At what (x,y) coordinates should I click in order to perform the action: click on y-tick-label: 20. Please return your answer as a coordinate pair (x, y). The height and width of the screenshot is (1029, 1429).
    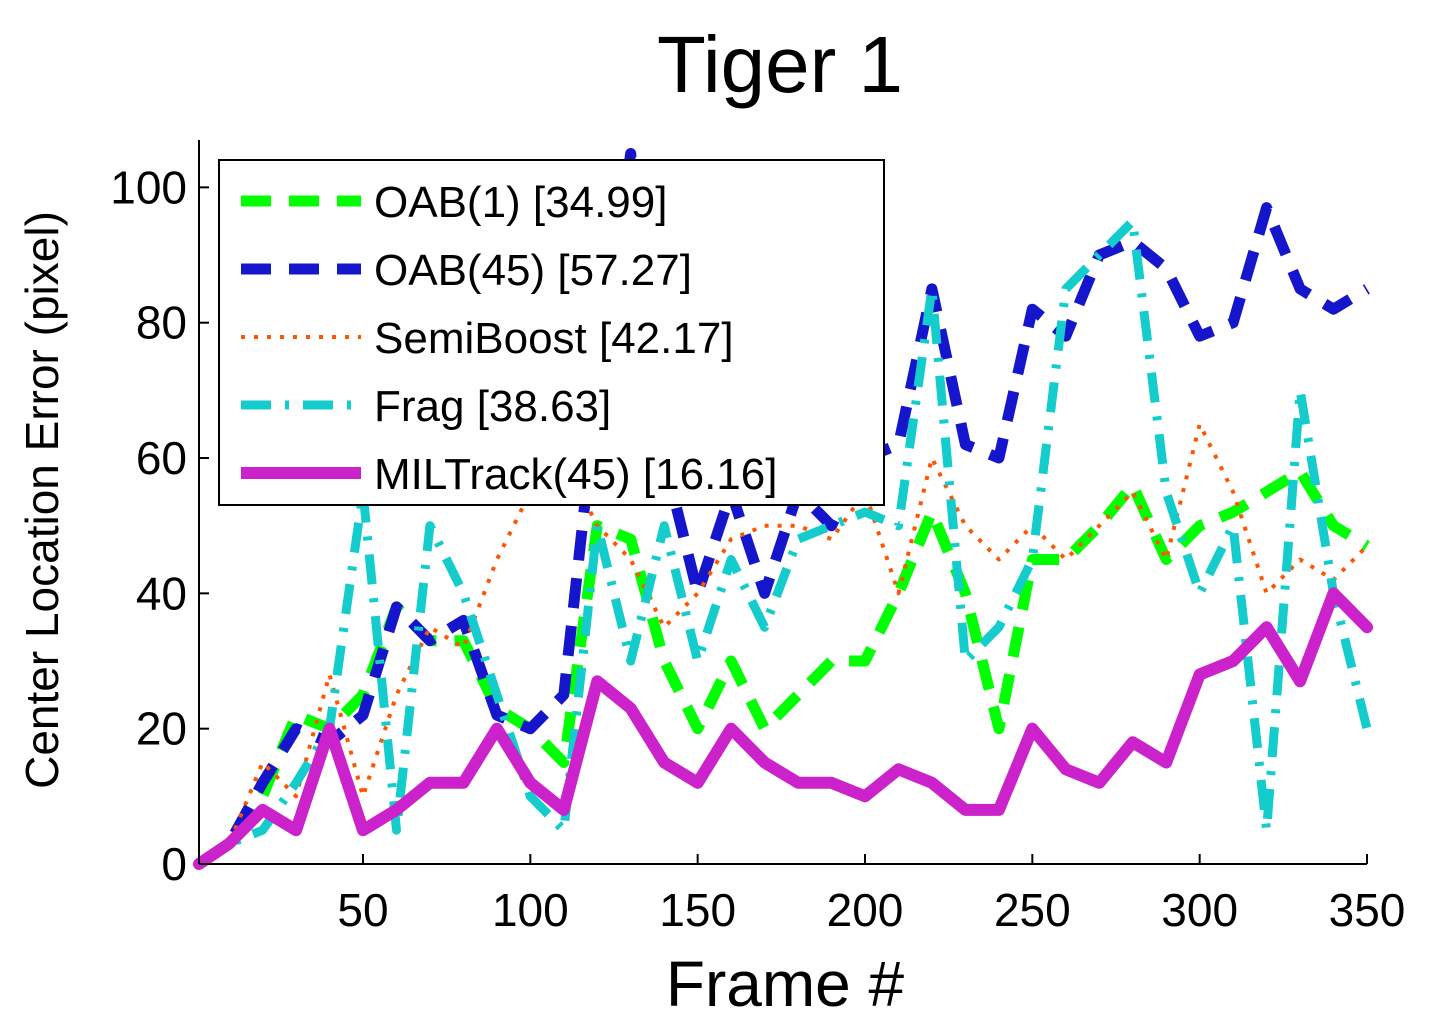
    Looking at the image, I should click on (161, 729).